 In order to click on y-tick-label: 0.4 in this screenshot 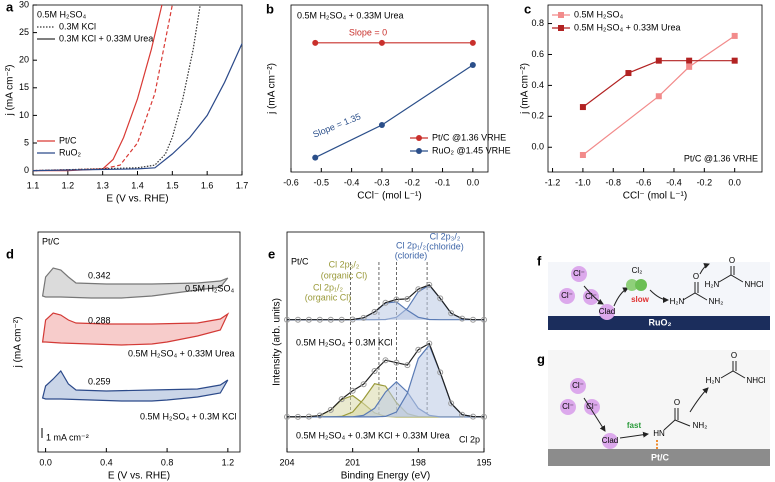, I will do `click(537, 85)`.